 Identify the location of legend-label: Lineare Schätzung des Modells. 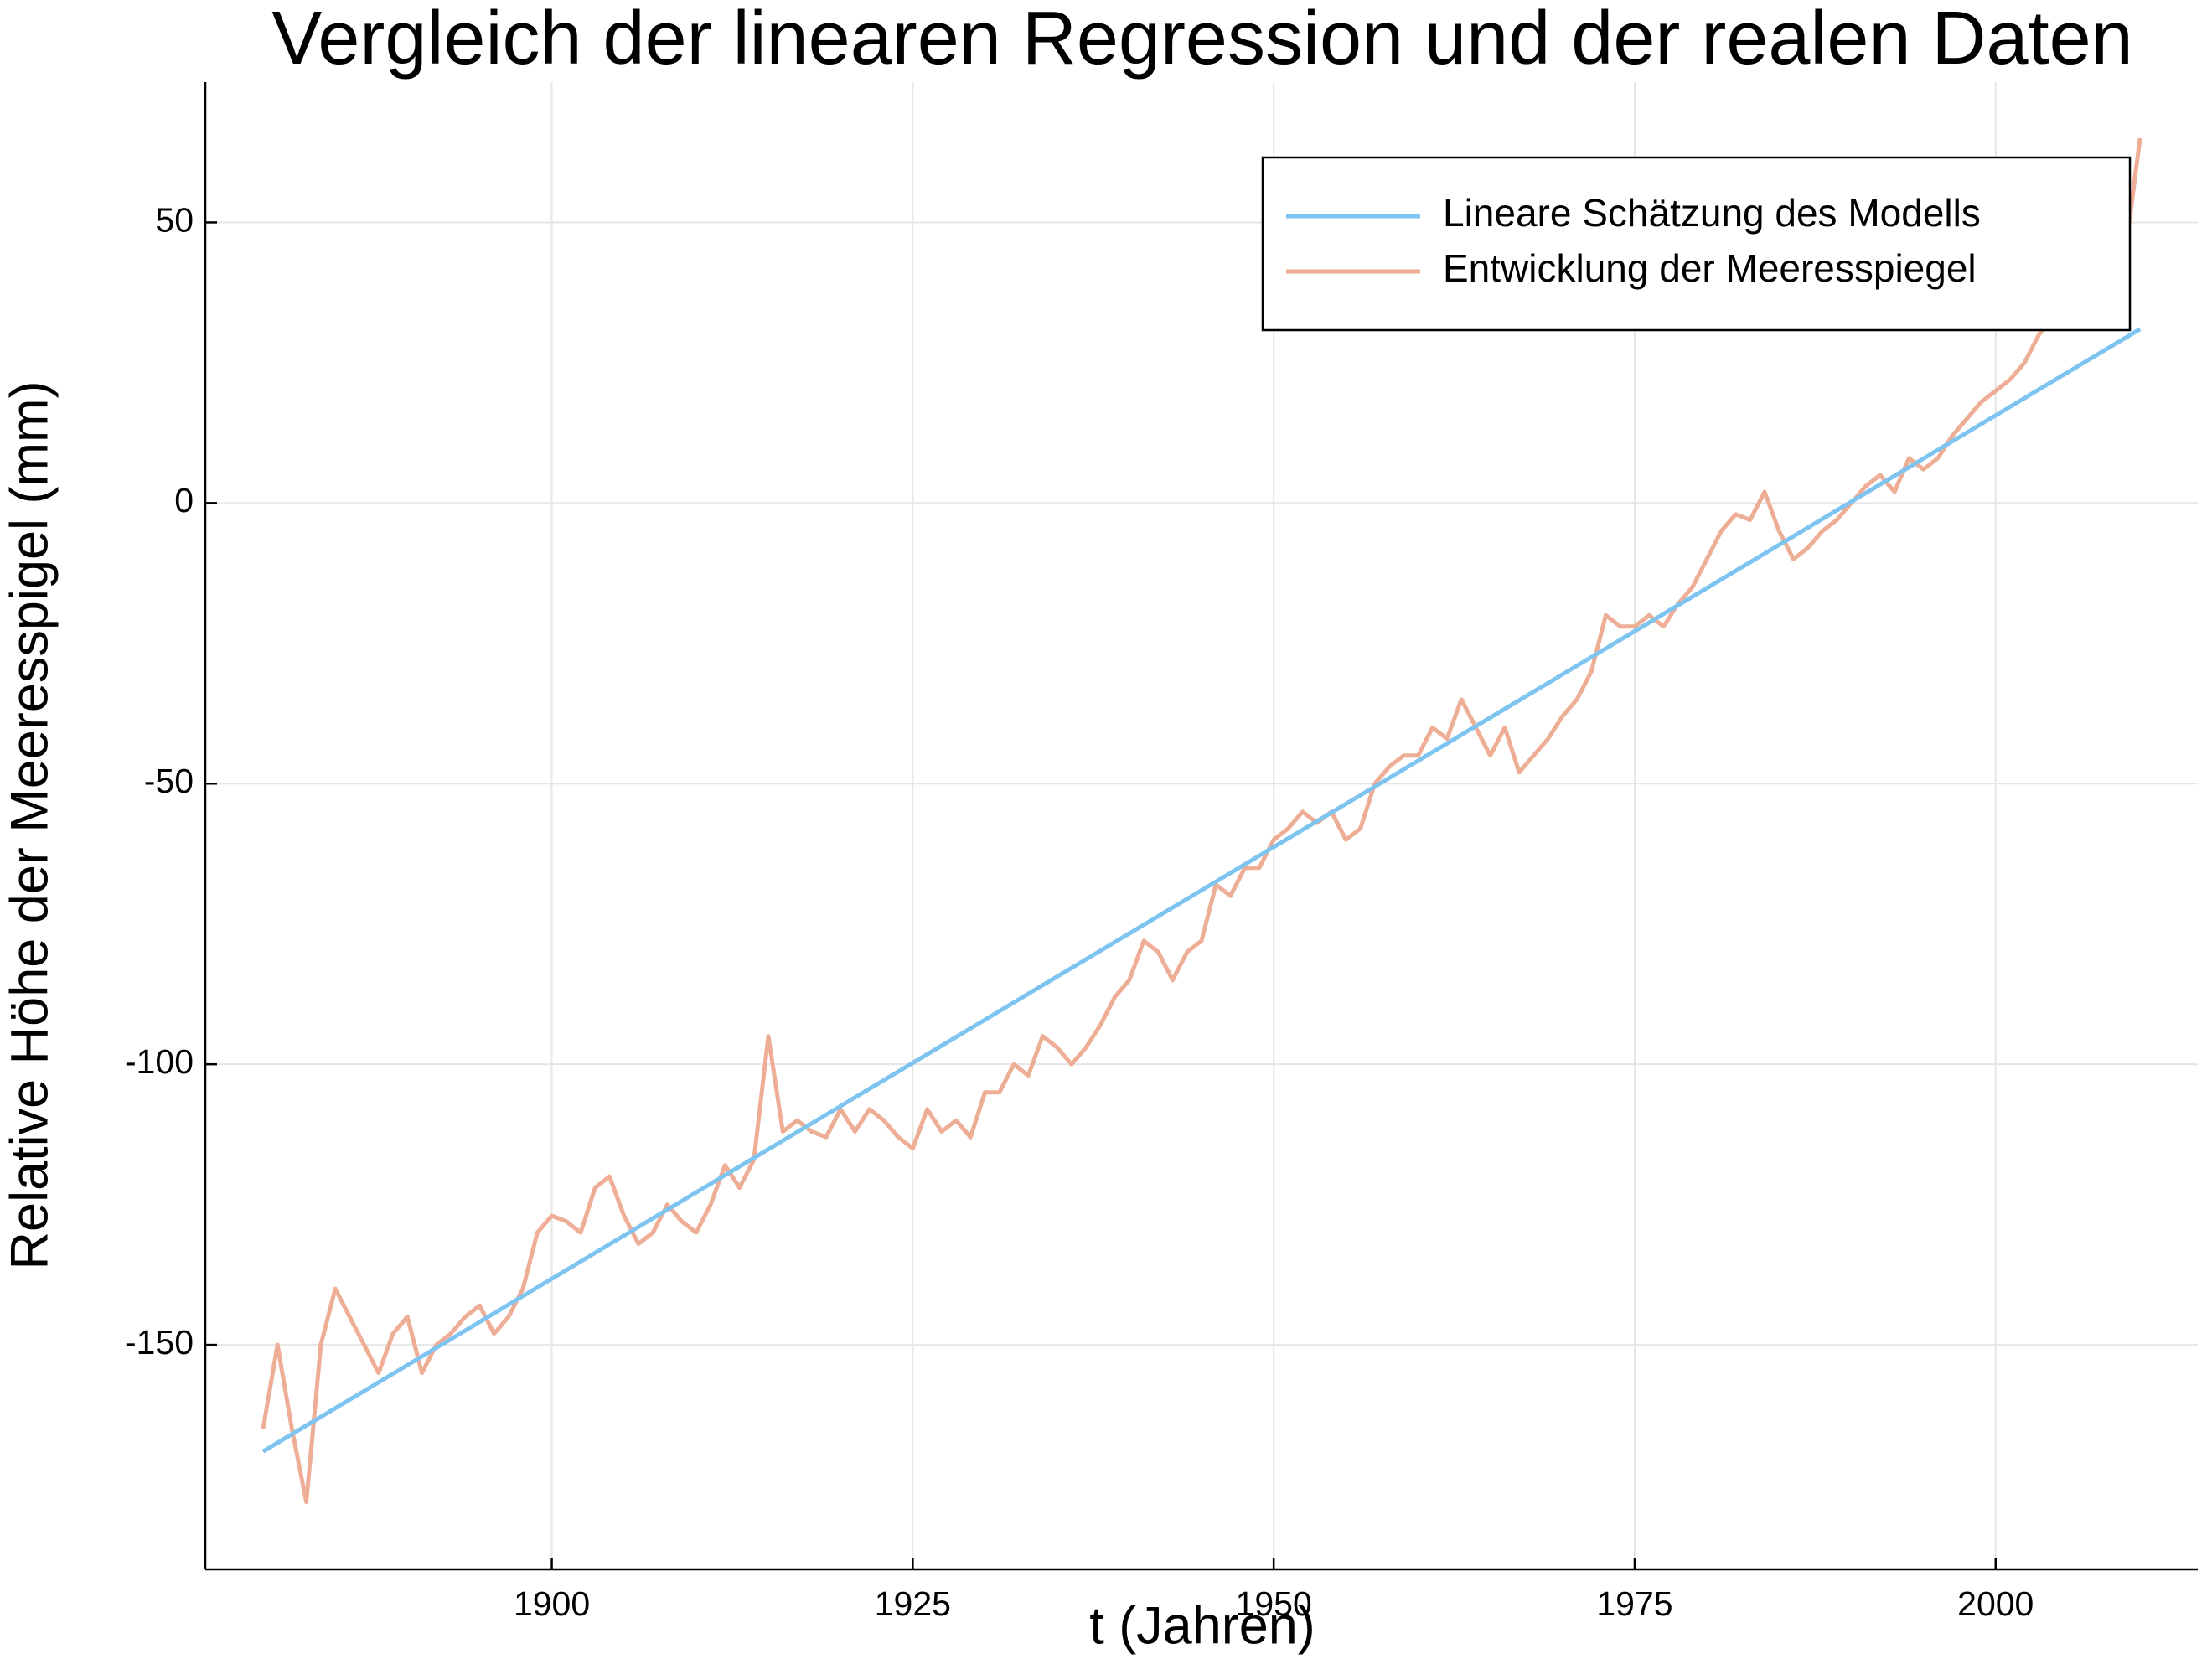
(1712, 213).